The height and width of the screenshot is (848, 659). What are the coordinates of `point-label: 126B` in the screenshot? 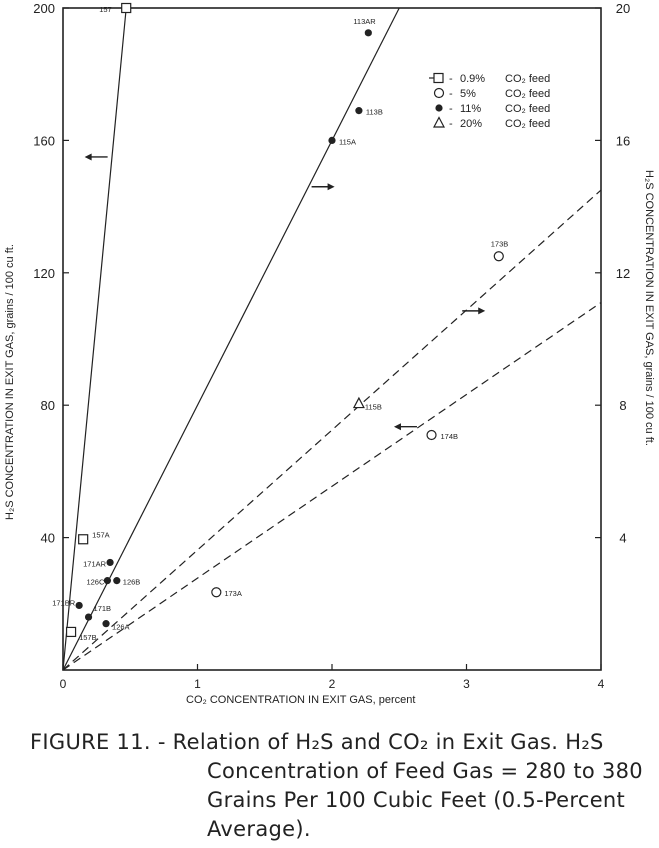 It's located at (132, 582).